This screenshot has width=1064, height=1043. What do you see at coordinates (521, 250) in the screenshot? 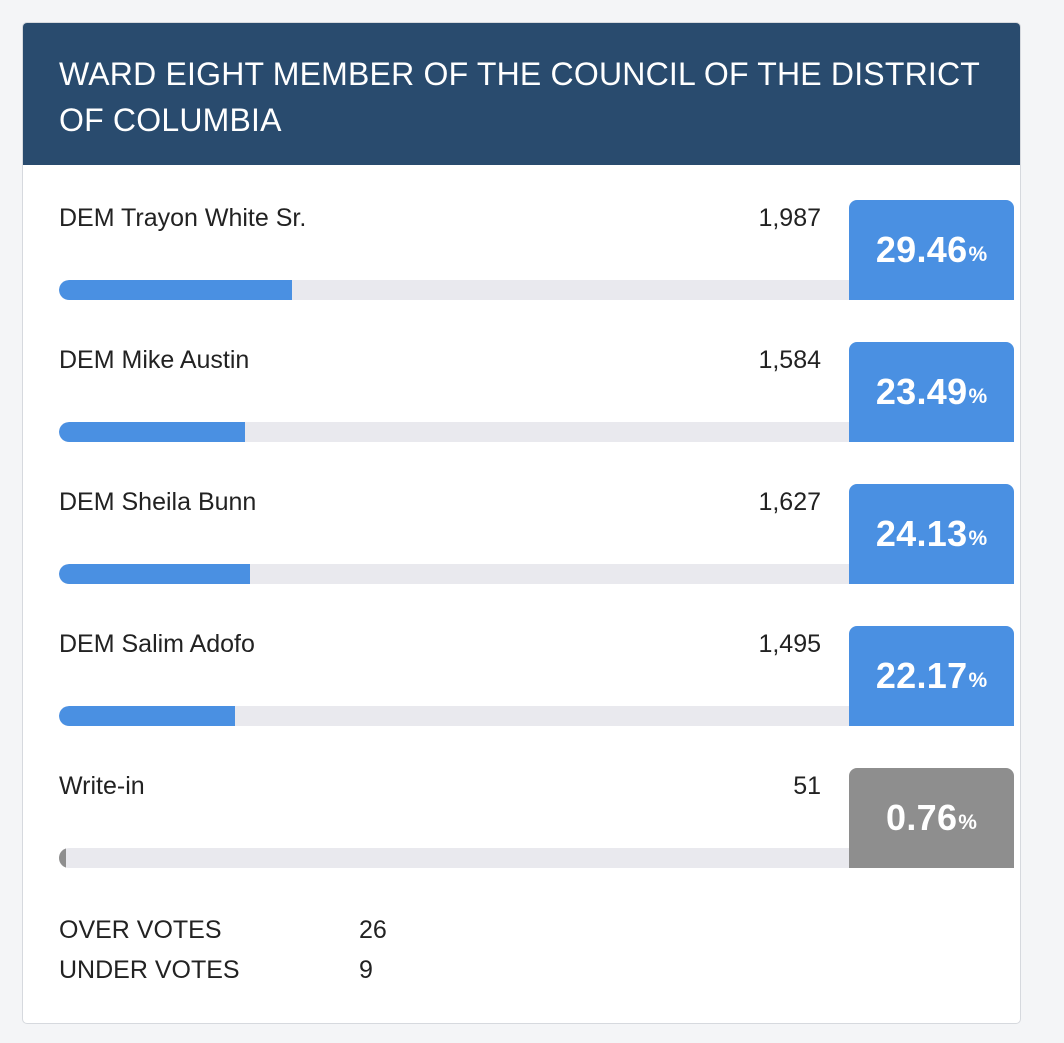
I see `candidate-row: DEM Trayon White Sr. 1,987 29.46%` at bounding box center [521, 250].